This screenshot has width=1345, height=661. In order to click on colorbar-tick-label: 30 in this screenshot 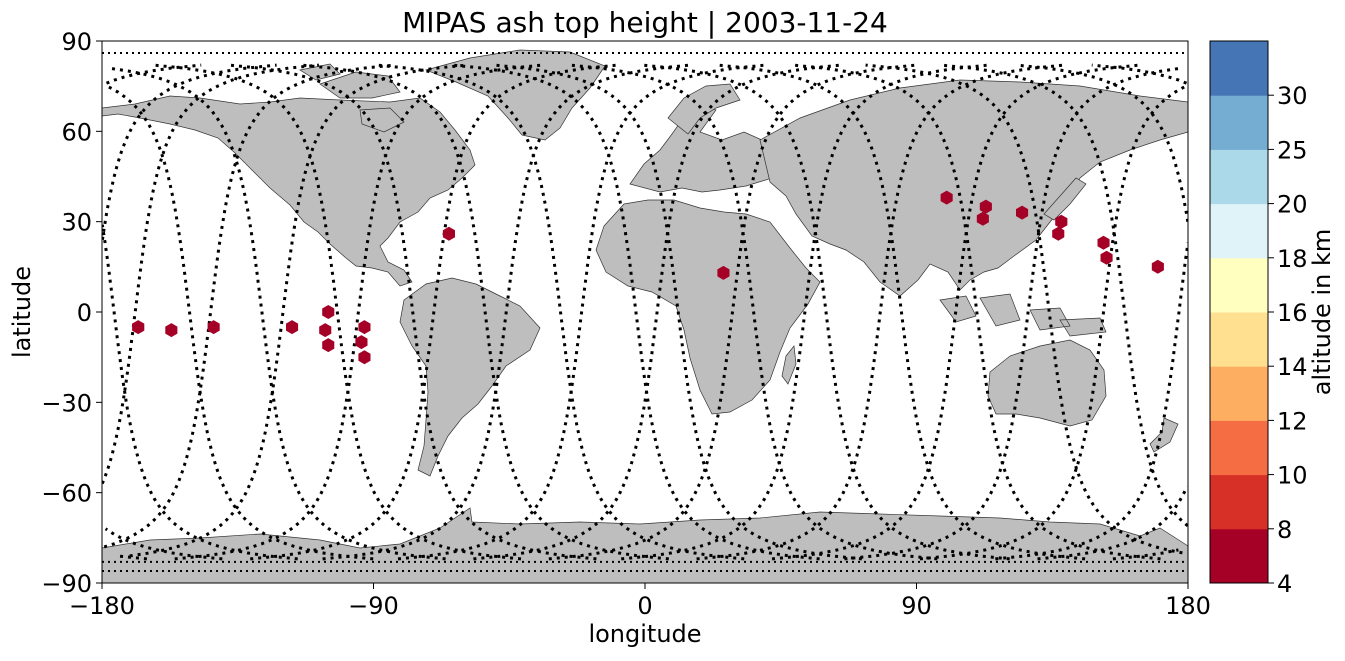, I will do `click(1292, 96)`.